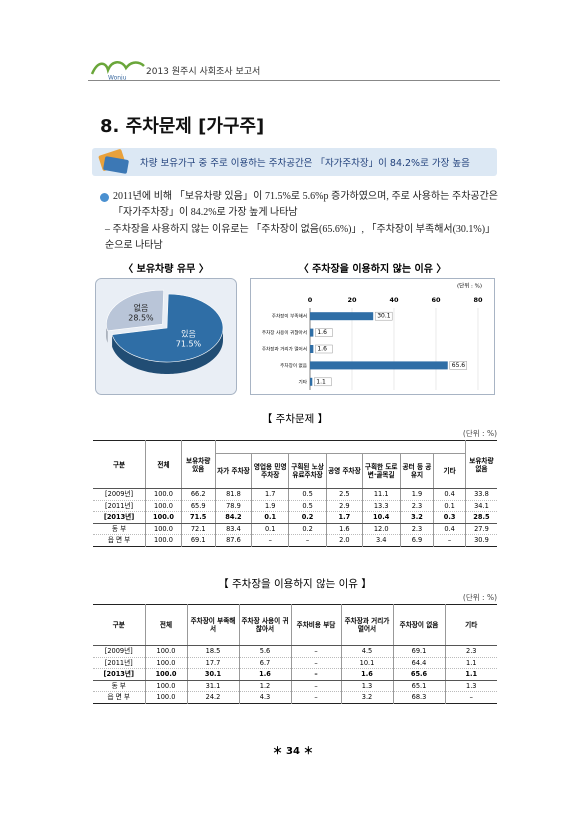  I want to click on pie-value-label: 71.5%, so click(189, 343).